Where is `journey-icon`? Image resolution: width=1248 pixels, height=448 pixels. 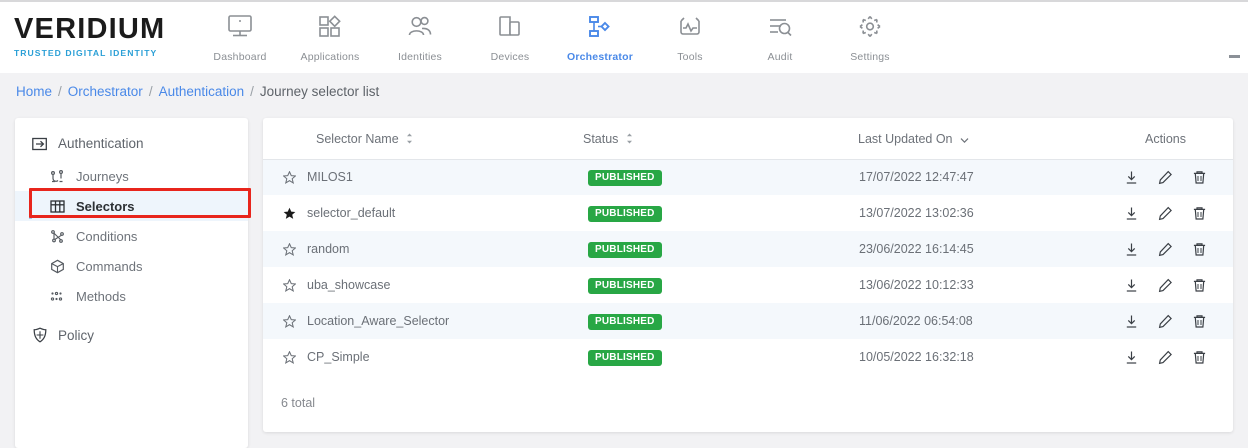 journey-icon is located at coordinates (57, 176).